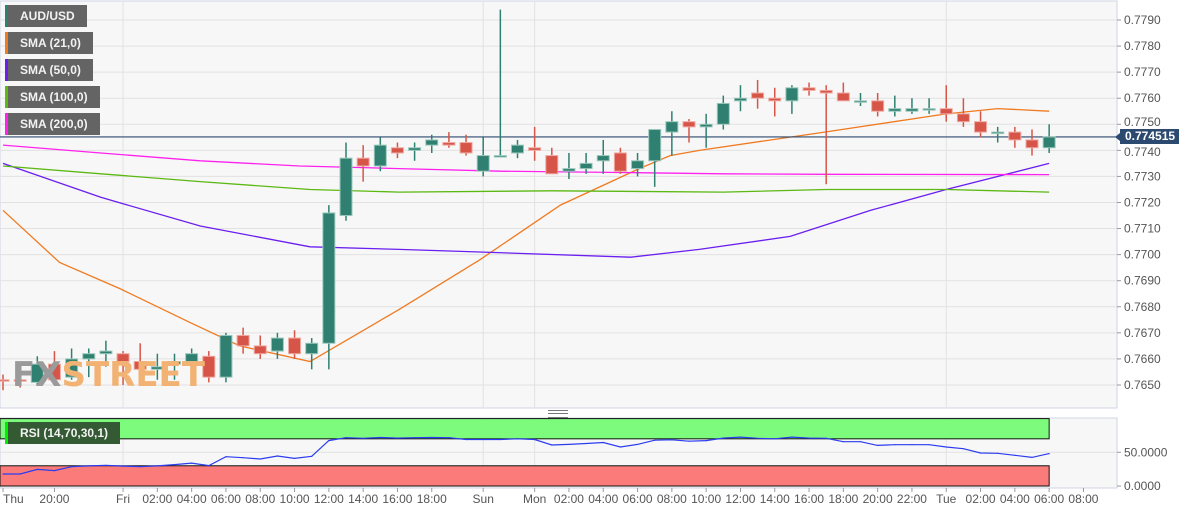 Image resolution: width=1194 pixels, height=513 pixels. I want to click on time-tick-label: Fri, so click(123, 499).